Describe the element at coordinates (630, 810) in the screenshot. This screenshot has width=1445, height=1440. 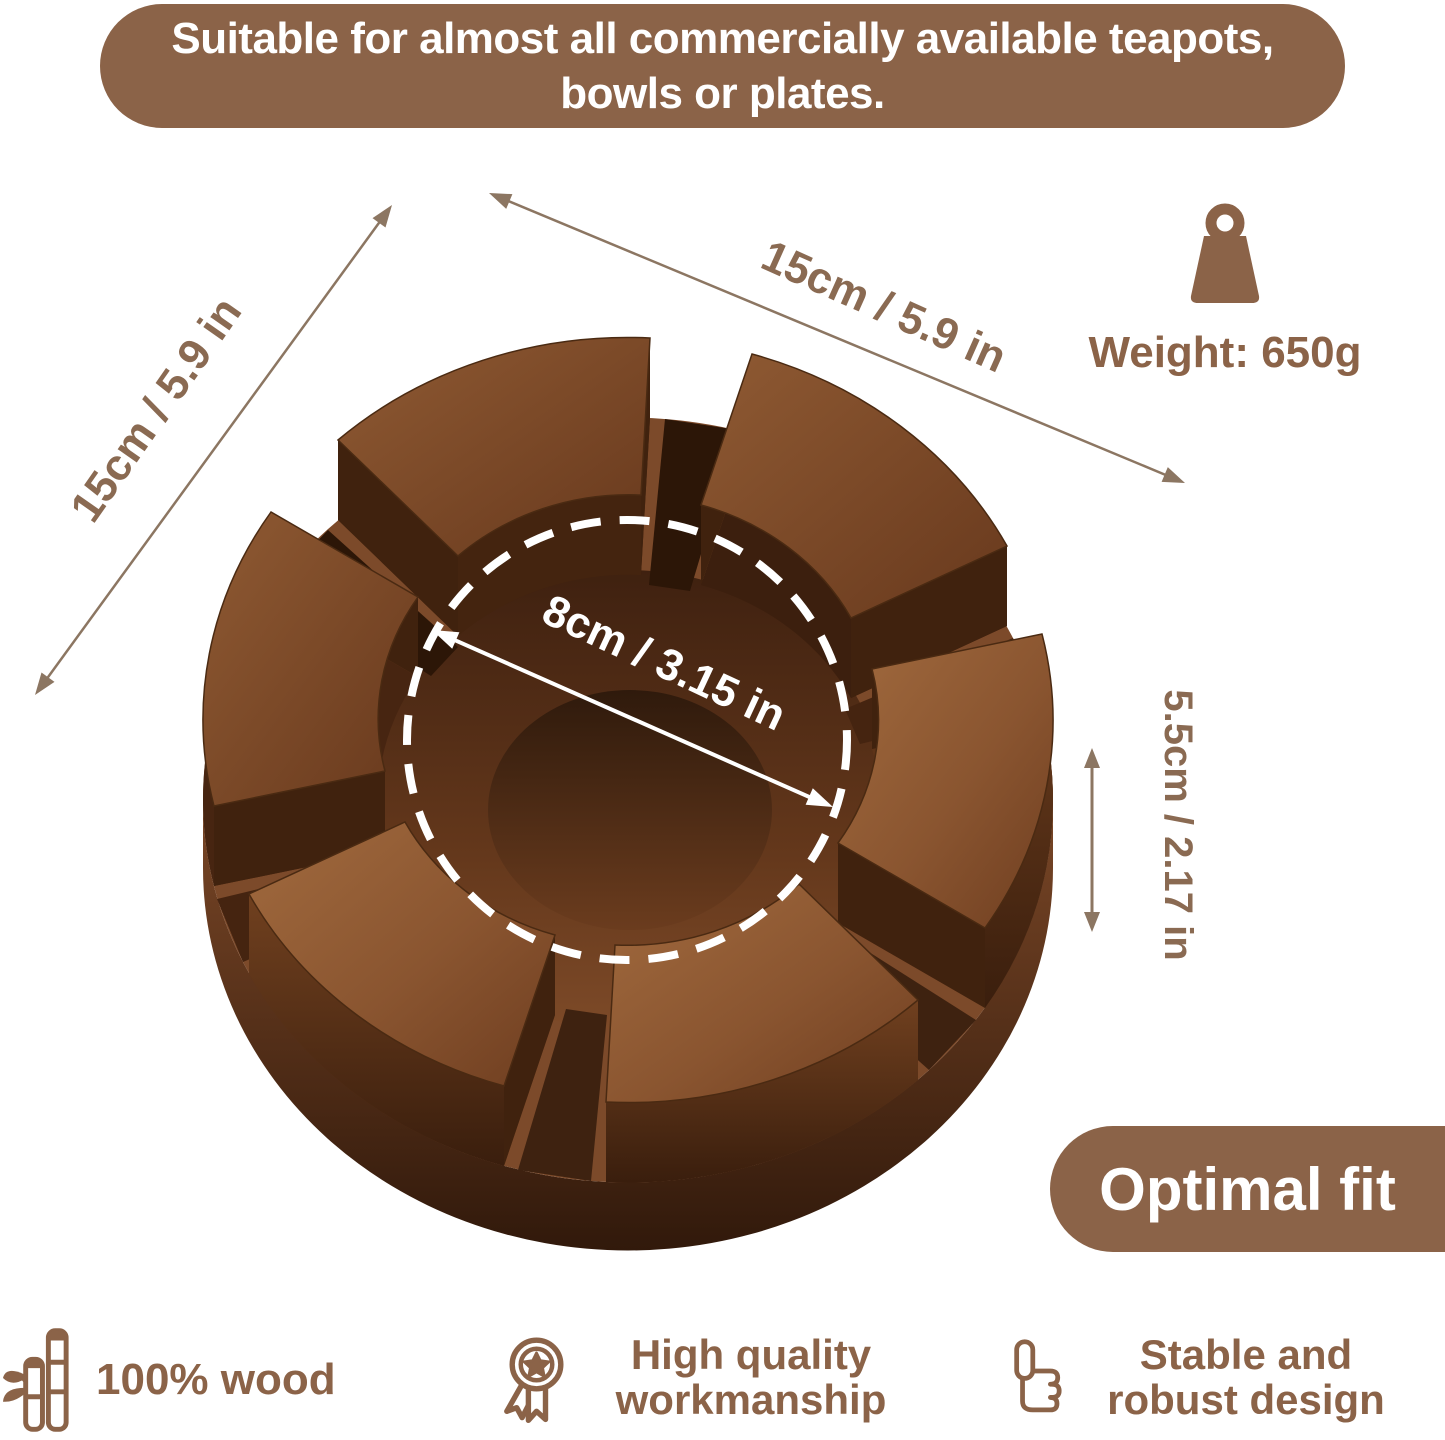
I see `product-center-recess` at that location.